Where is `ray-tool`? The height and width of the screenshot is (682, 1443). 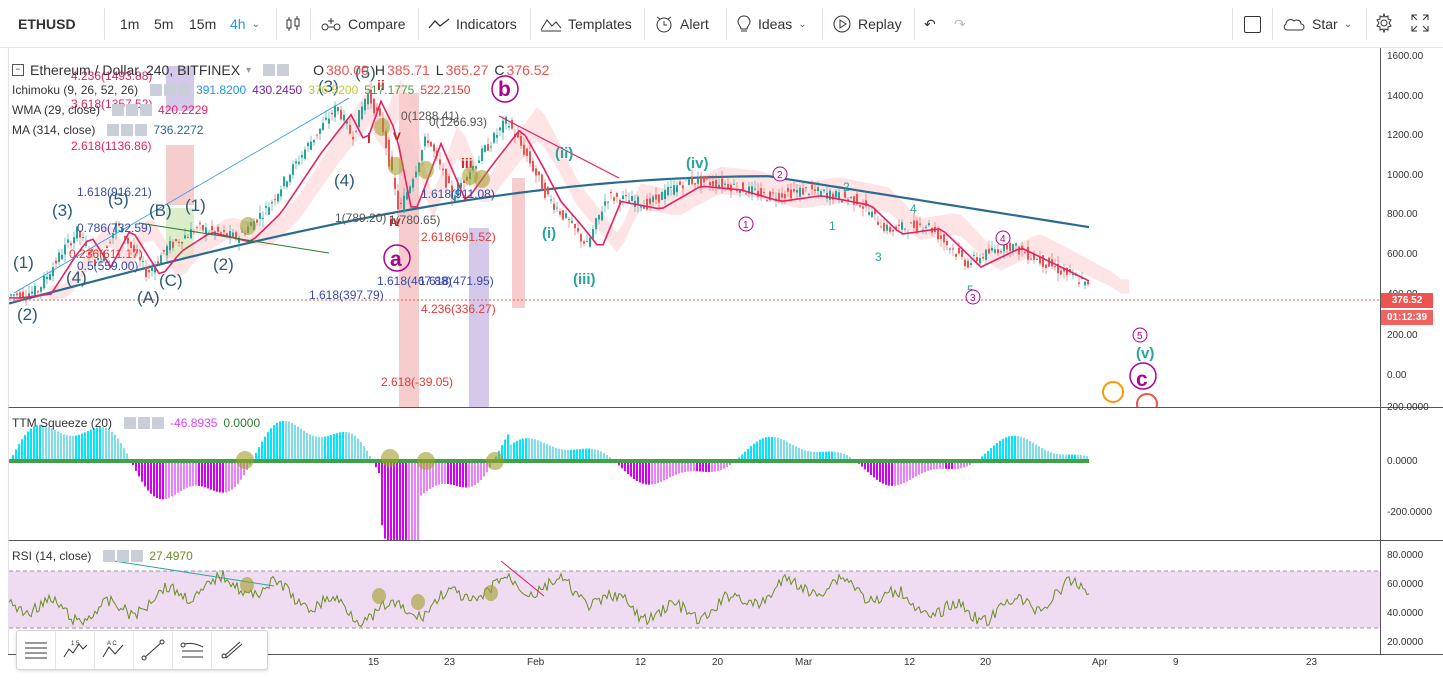 ray-tool is located at coordinates (231, 650).